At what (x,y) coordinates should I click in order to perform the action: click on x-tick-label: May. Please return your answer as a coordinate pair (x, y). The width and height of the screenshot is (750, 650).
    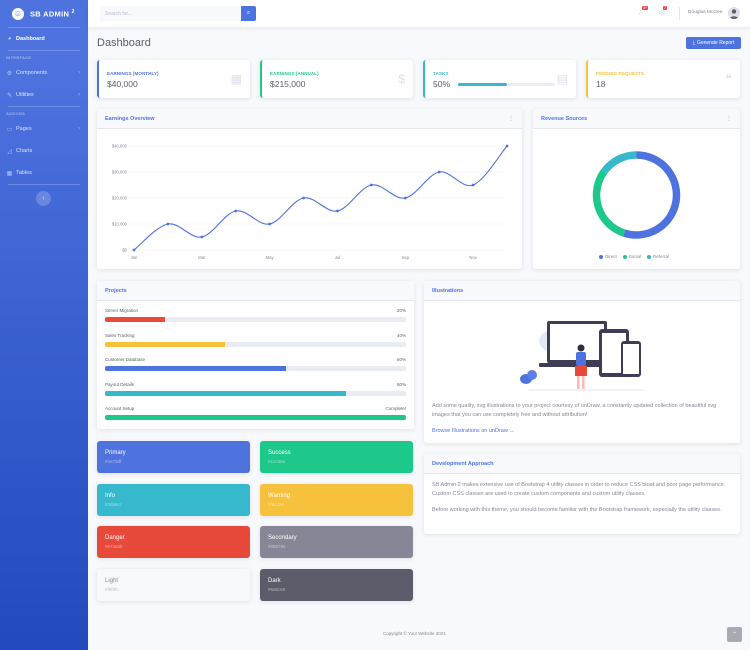
    Looking at the image, I should click on (270, 257).